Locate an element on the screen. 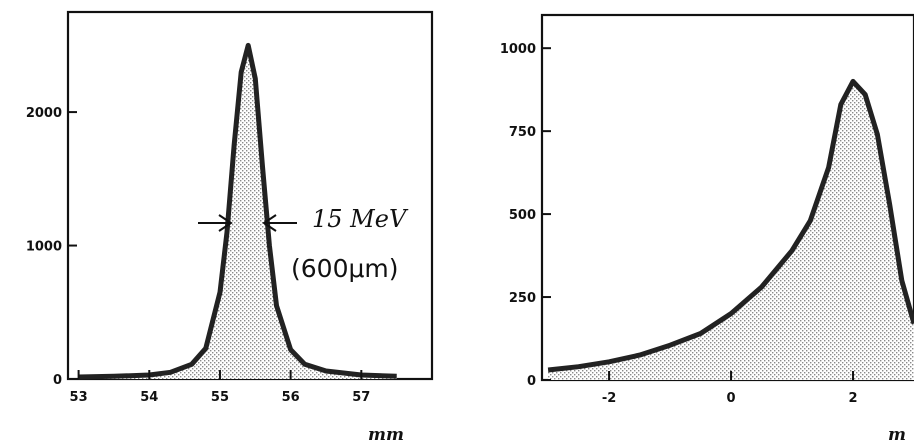 The height and width of the screenshot is (443, 914). x-tick-label: 0 is located at coordinates (731, 398).